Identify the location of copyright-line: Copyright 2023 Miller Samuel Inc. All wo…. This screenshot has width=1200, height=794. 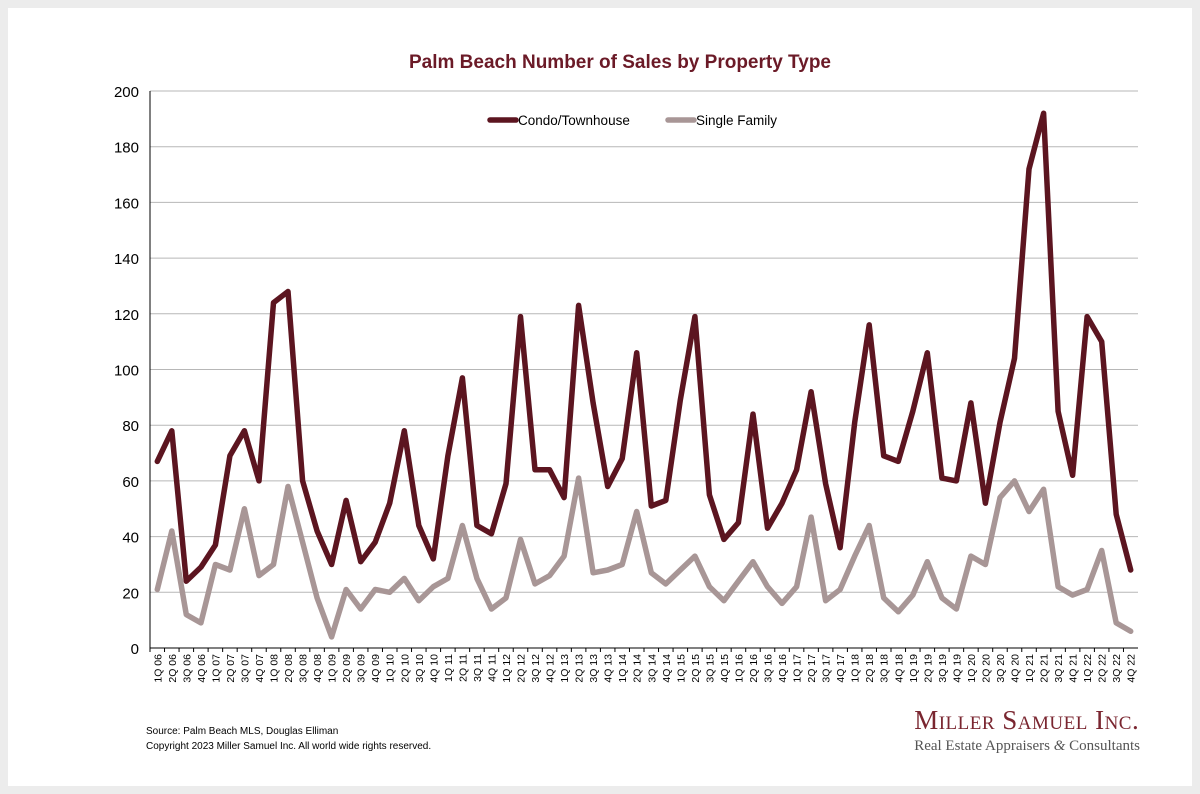
(289, 746).